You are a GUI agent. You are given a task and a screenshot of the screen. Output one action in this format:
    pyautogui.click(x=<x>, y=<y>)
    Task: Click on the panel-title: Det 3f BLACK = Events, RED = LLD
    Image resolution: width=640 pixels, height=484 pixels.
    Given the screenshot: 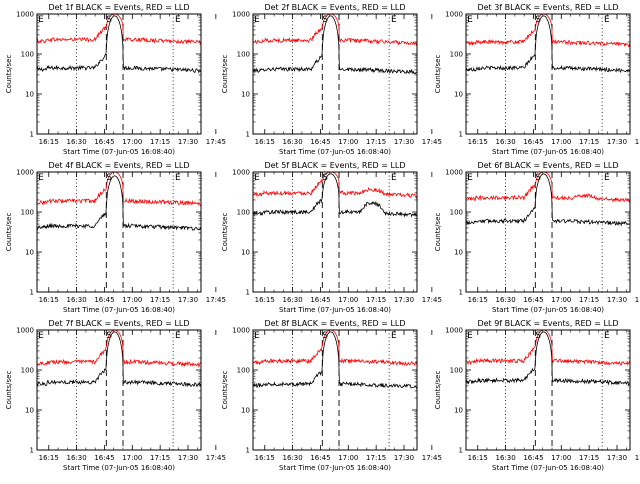 What is the action you would take?
    pyautogui.click(x=547, y=7)
    